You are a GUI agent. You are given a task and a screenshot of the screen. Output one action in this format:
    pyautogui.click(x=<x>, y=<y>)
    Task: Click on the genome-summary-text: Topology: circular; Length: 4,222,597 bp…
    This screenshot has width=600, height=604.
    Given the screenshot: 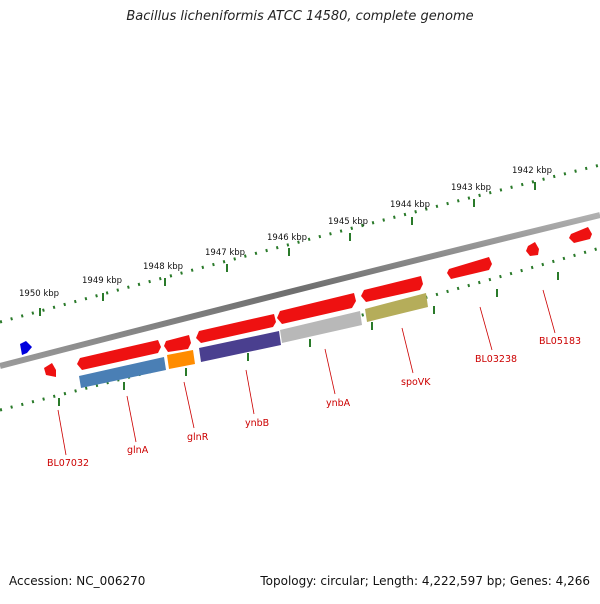 What is the action you would take?
    pyautogui.click(x=425, y=581)
    